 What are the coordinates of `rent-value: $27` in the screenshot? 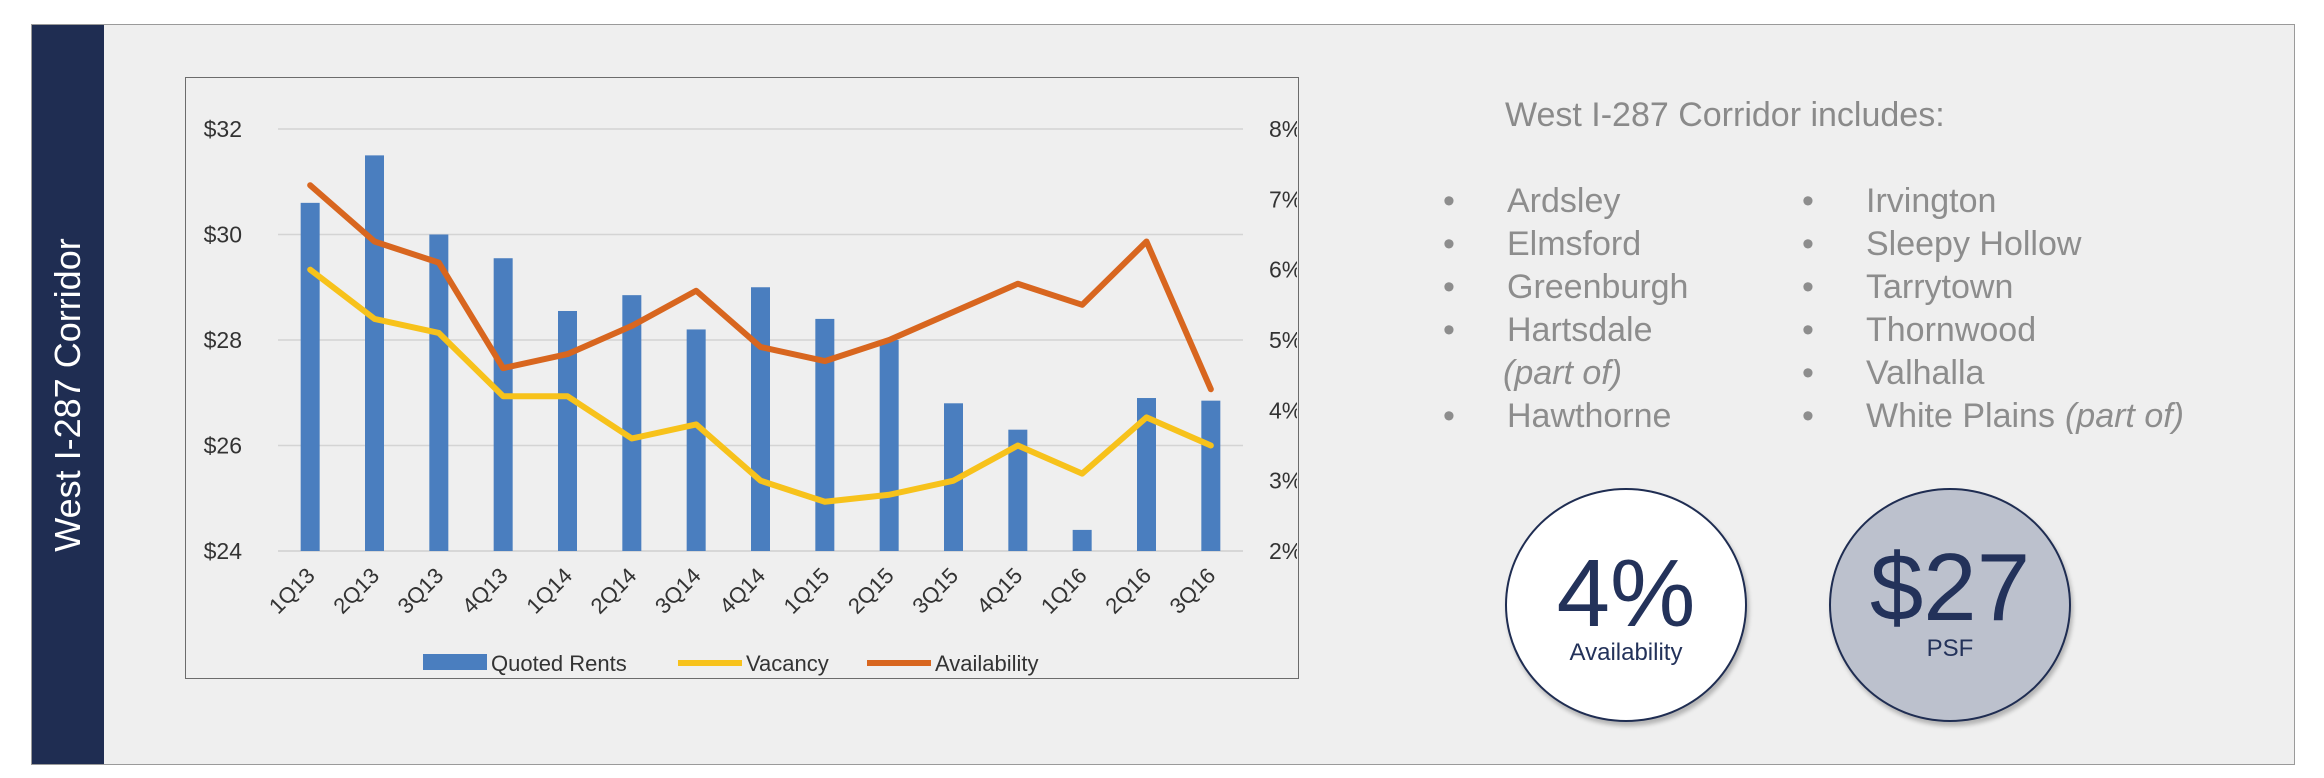 It's located at (1950, 587).